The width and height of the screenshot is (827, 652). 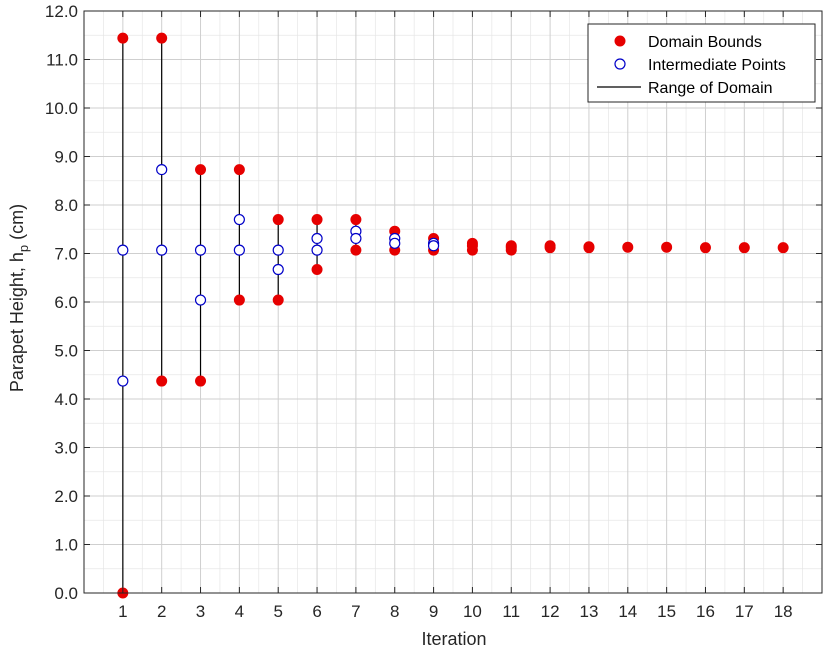 I want to click on x-tick-label: 6, so click(x=316, y=611).